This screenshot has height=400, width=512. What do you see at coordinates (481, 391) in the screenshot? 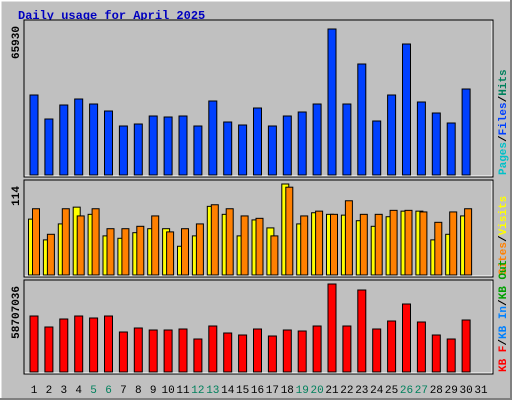
I see `x-tick-label: 31` at bounding box center [481, 391].